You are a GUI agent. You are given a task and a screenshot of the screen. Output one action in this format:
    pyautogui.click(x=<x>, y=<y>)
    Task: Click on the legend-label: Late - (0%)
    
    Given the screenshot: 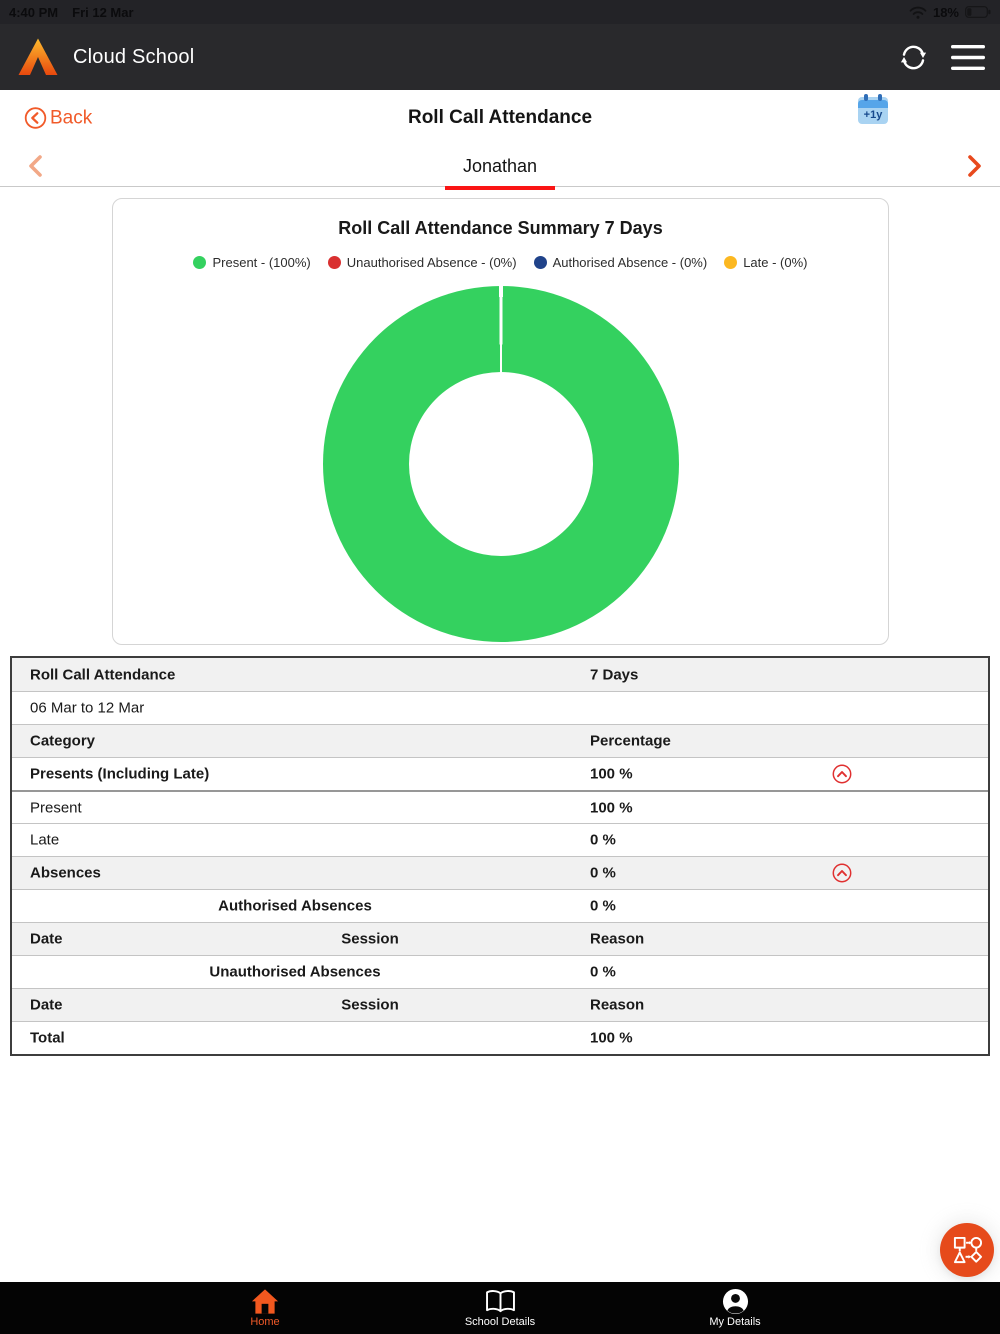 What is the action you would take?
    pyautogui.click(x=775, y=262)
    